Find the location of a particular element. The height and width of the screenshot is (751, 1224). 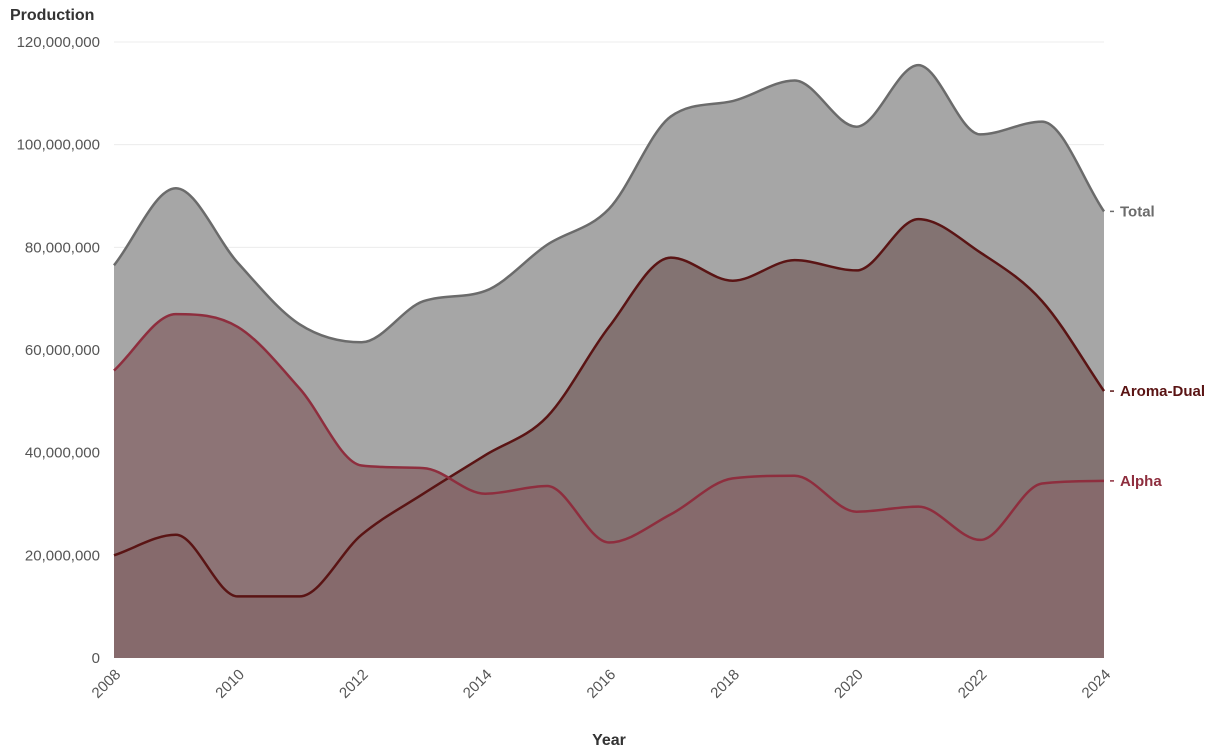

x-tick-label: 2008 is located at coordinates (107, 684).